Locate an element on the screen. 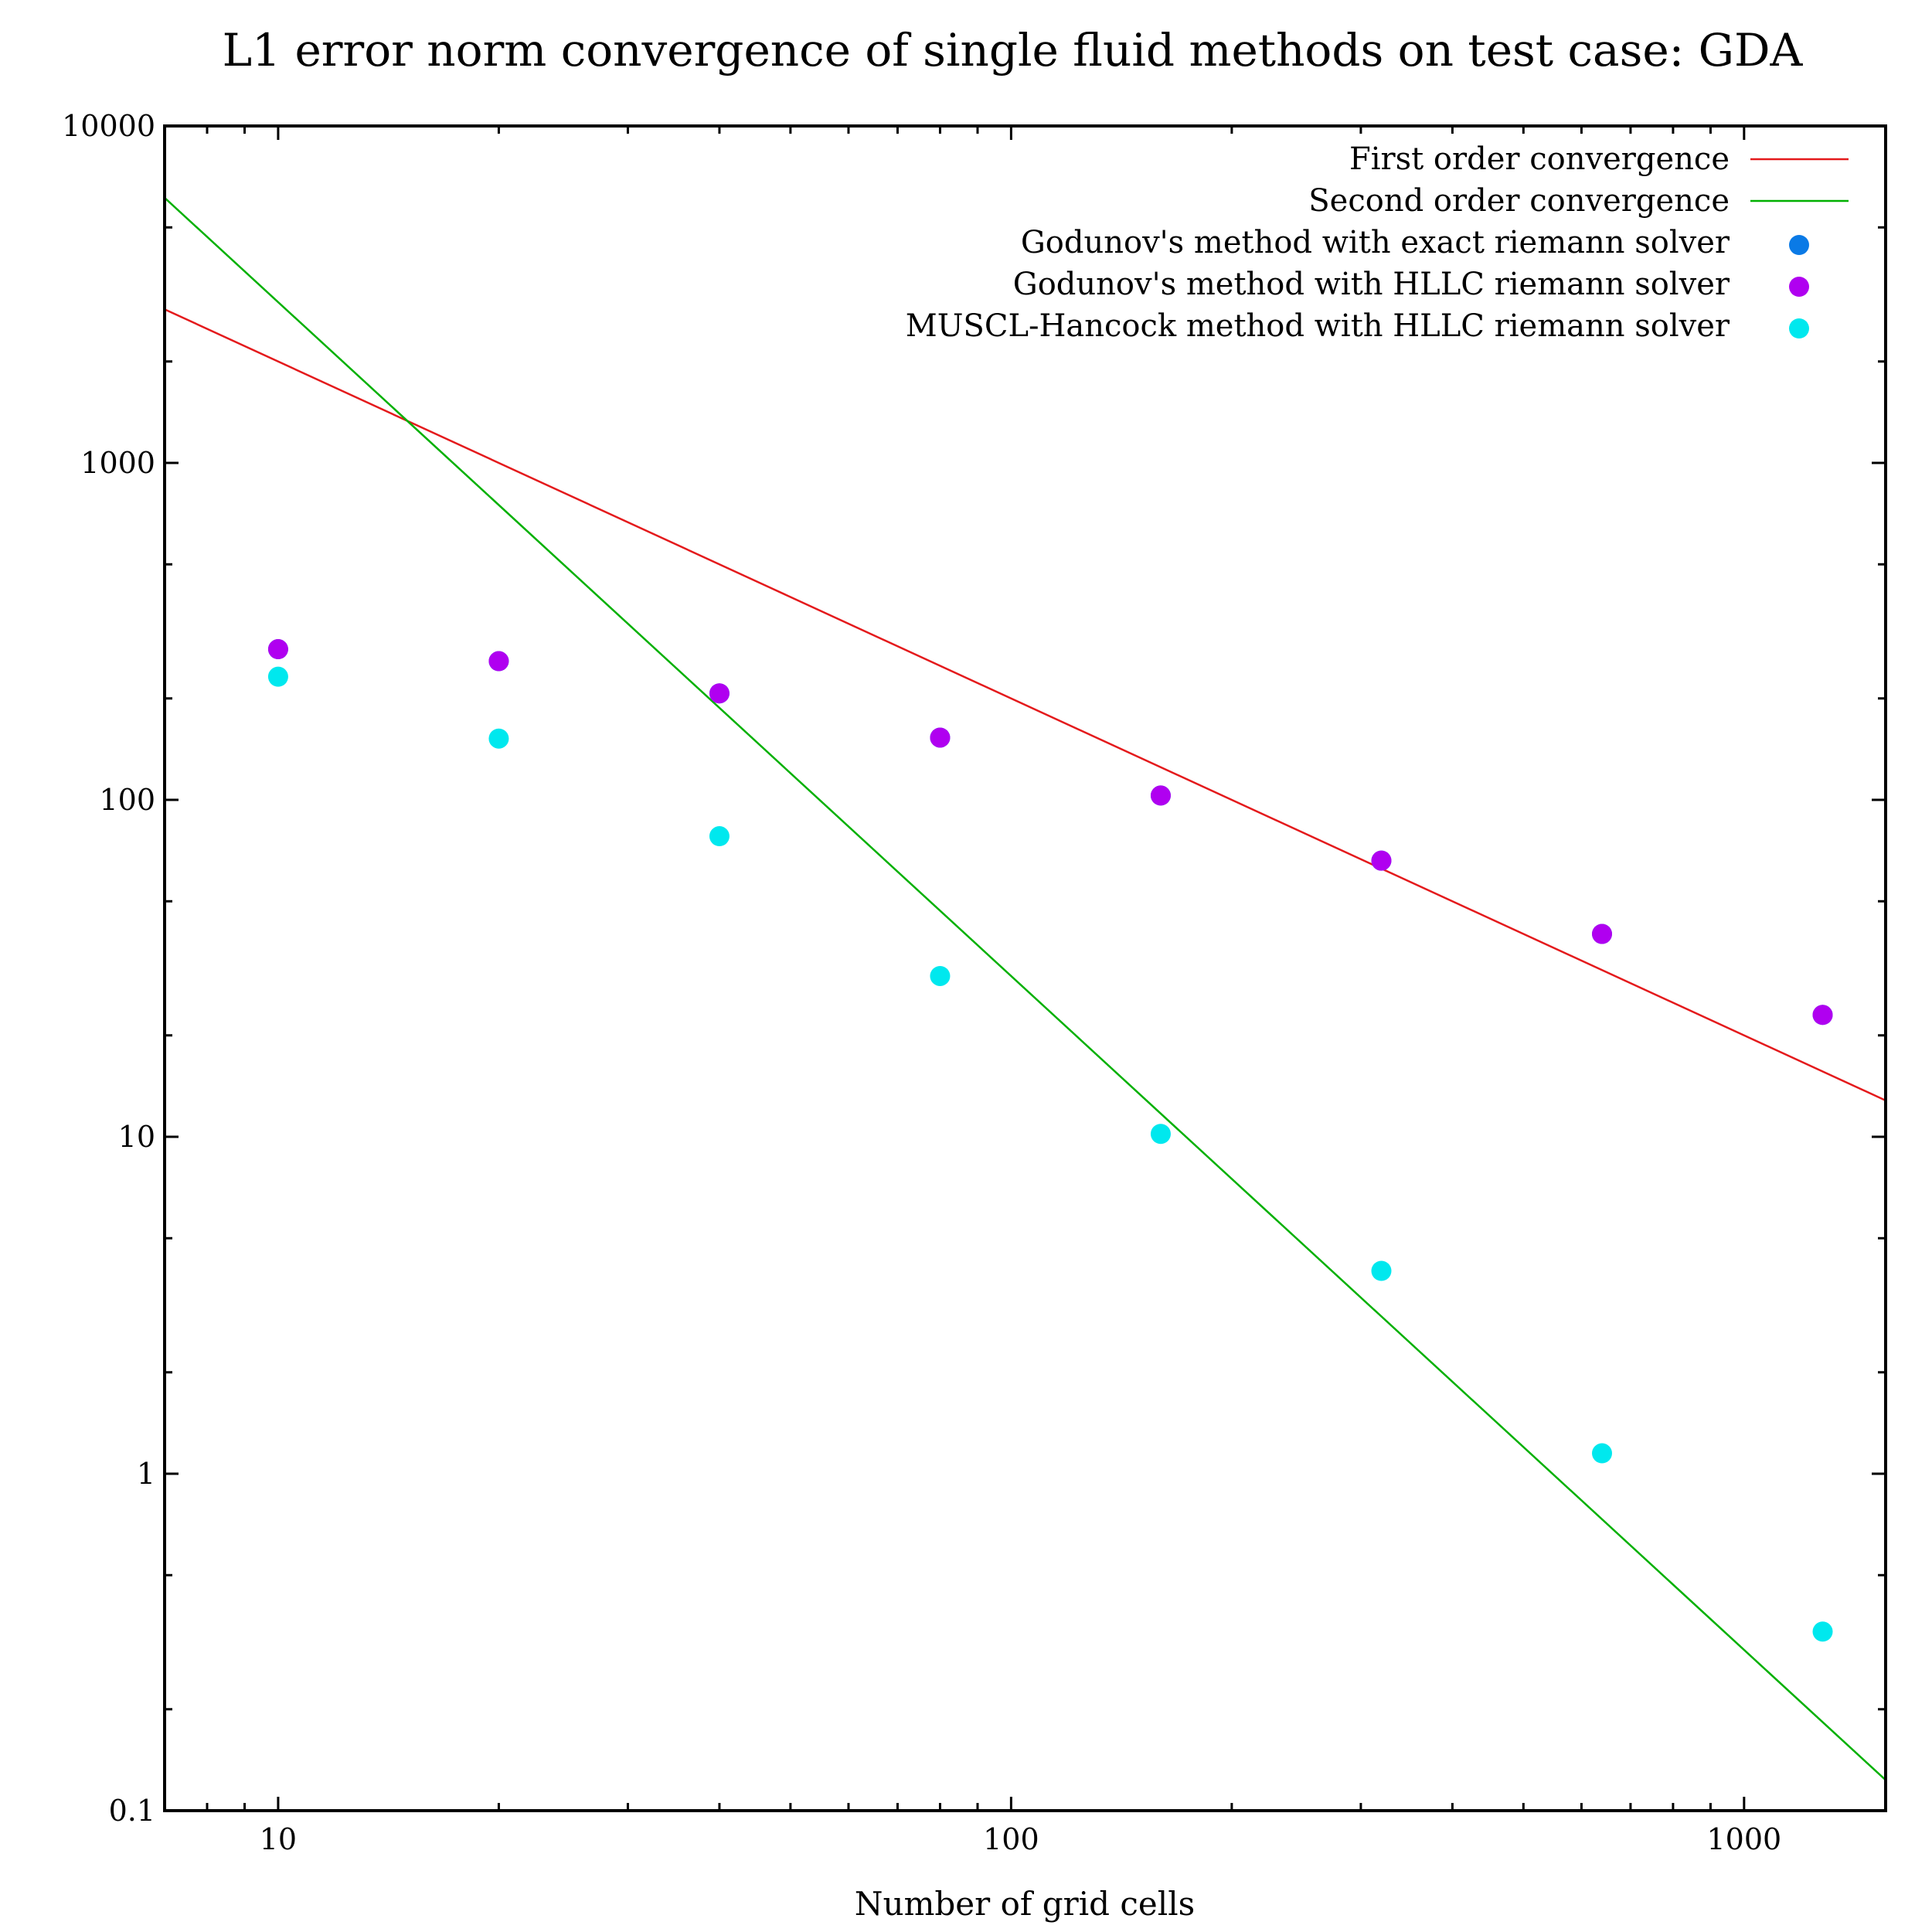 This screenshot has width=1932, height=1932. y-tick-label: 0.1 is located at coordinates (132, 1811).